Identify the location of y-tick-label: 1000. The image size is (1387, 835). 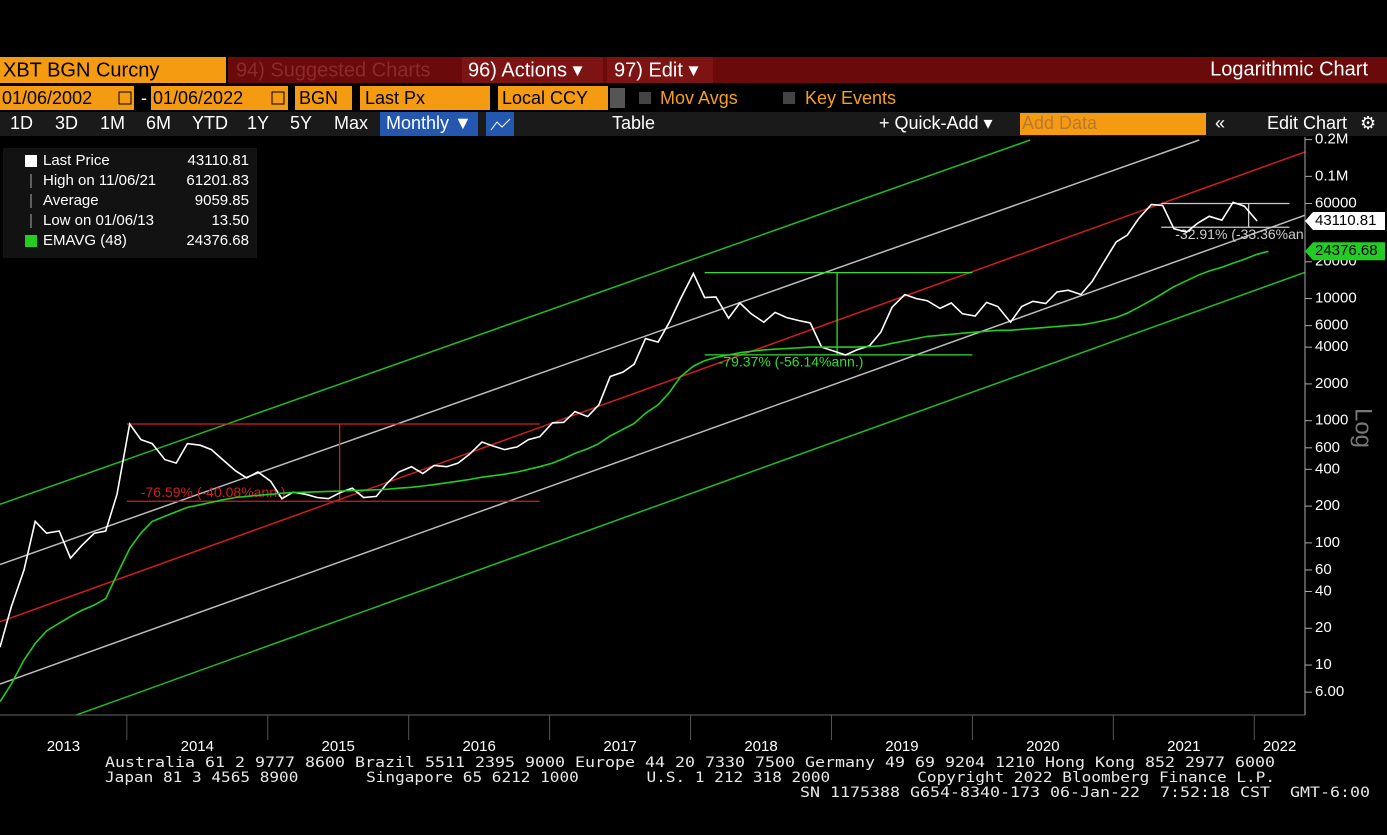
(1331, 420).